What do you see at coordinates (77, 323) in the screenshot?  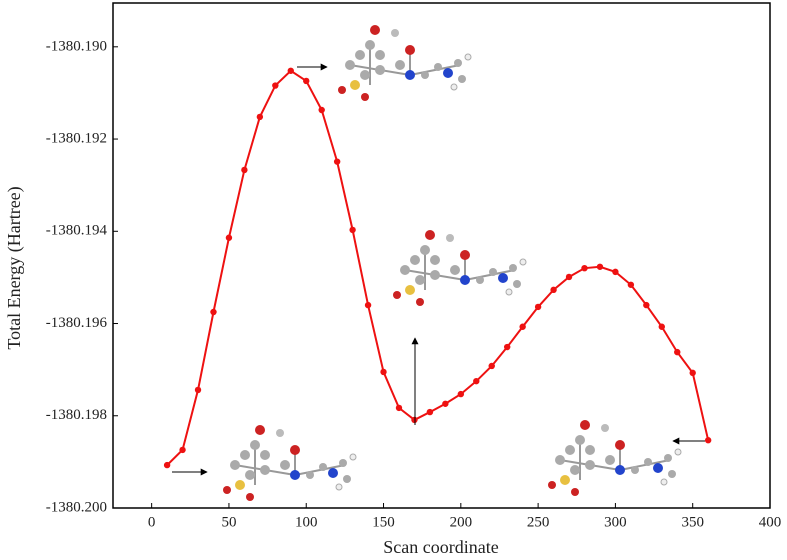 I see `y-tick-label: -1380.196` at bounding box center [77, 323].